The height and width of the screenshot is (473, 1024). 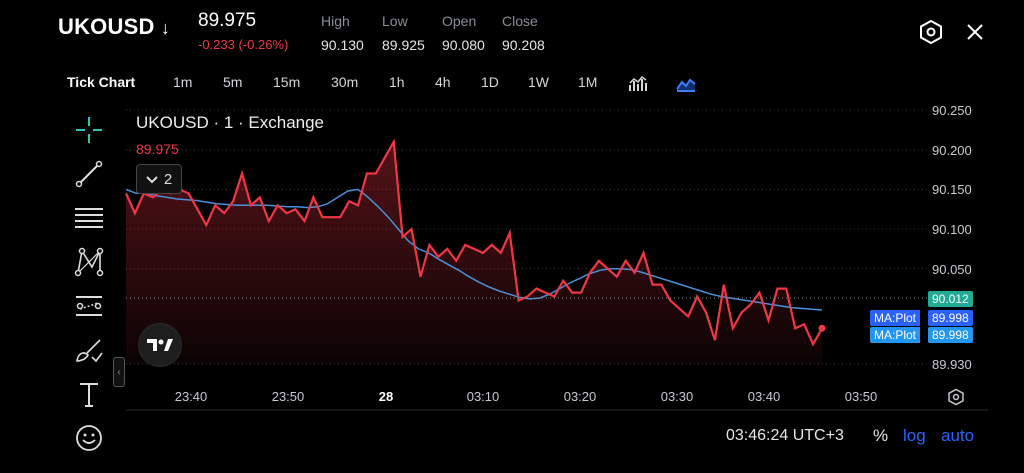 What do you see at coordinates (160, 345) in the screenshot?
I see `tradingview-logo-icon` at bounding box center [160, 345].